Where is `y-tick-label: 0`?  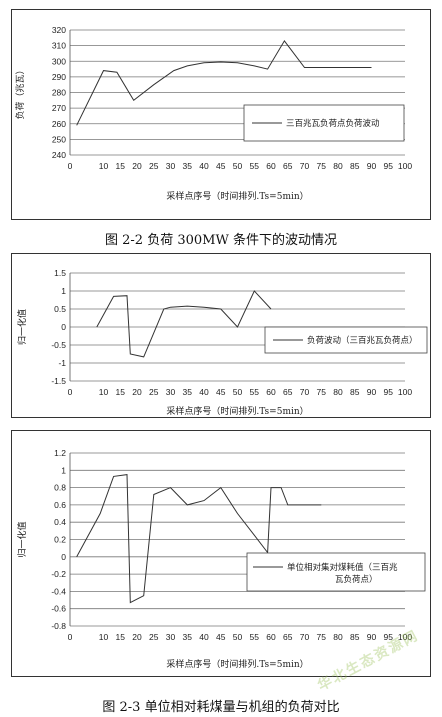 y-tick-label: 0 is located at coordinates (63, 557).